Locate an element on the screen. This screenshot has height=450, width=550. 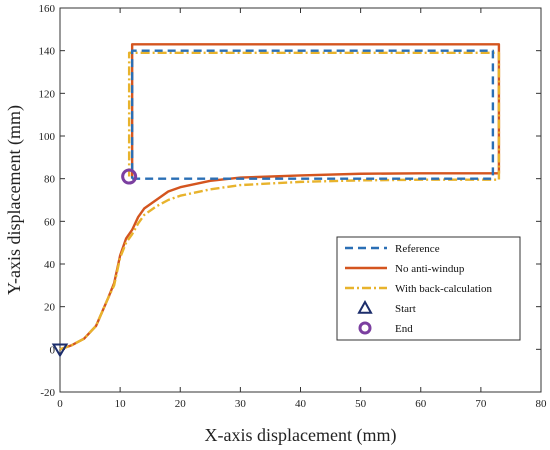
y-tick-label: 60 is located at coordinates (50, 222).